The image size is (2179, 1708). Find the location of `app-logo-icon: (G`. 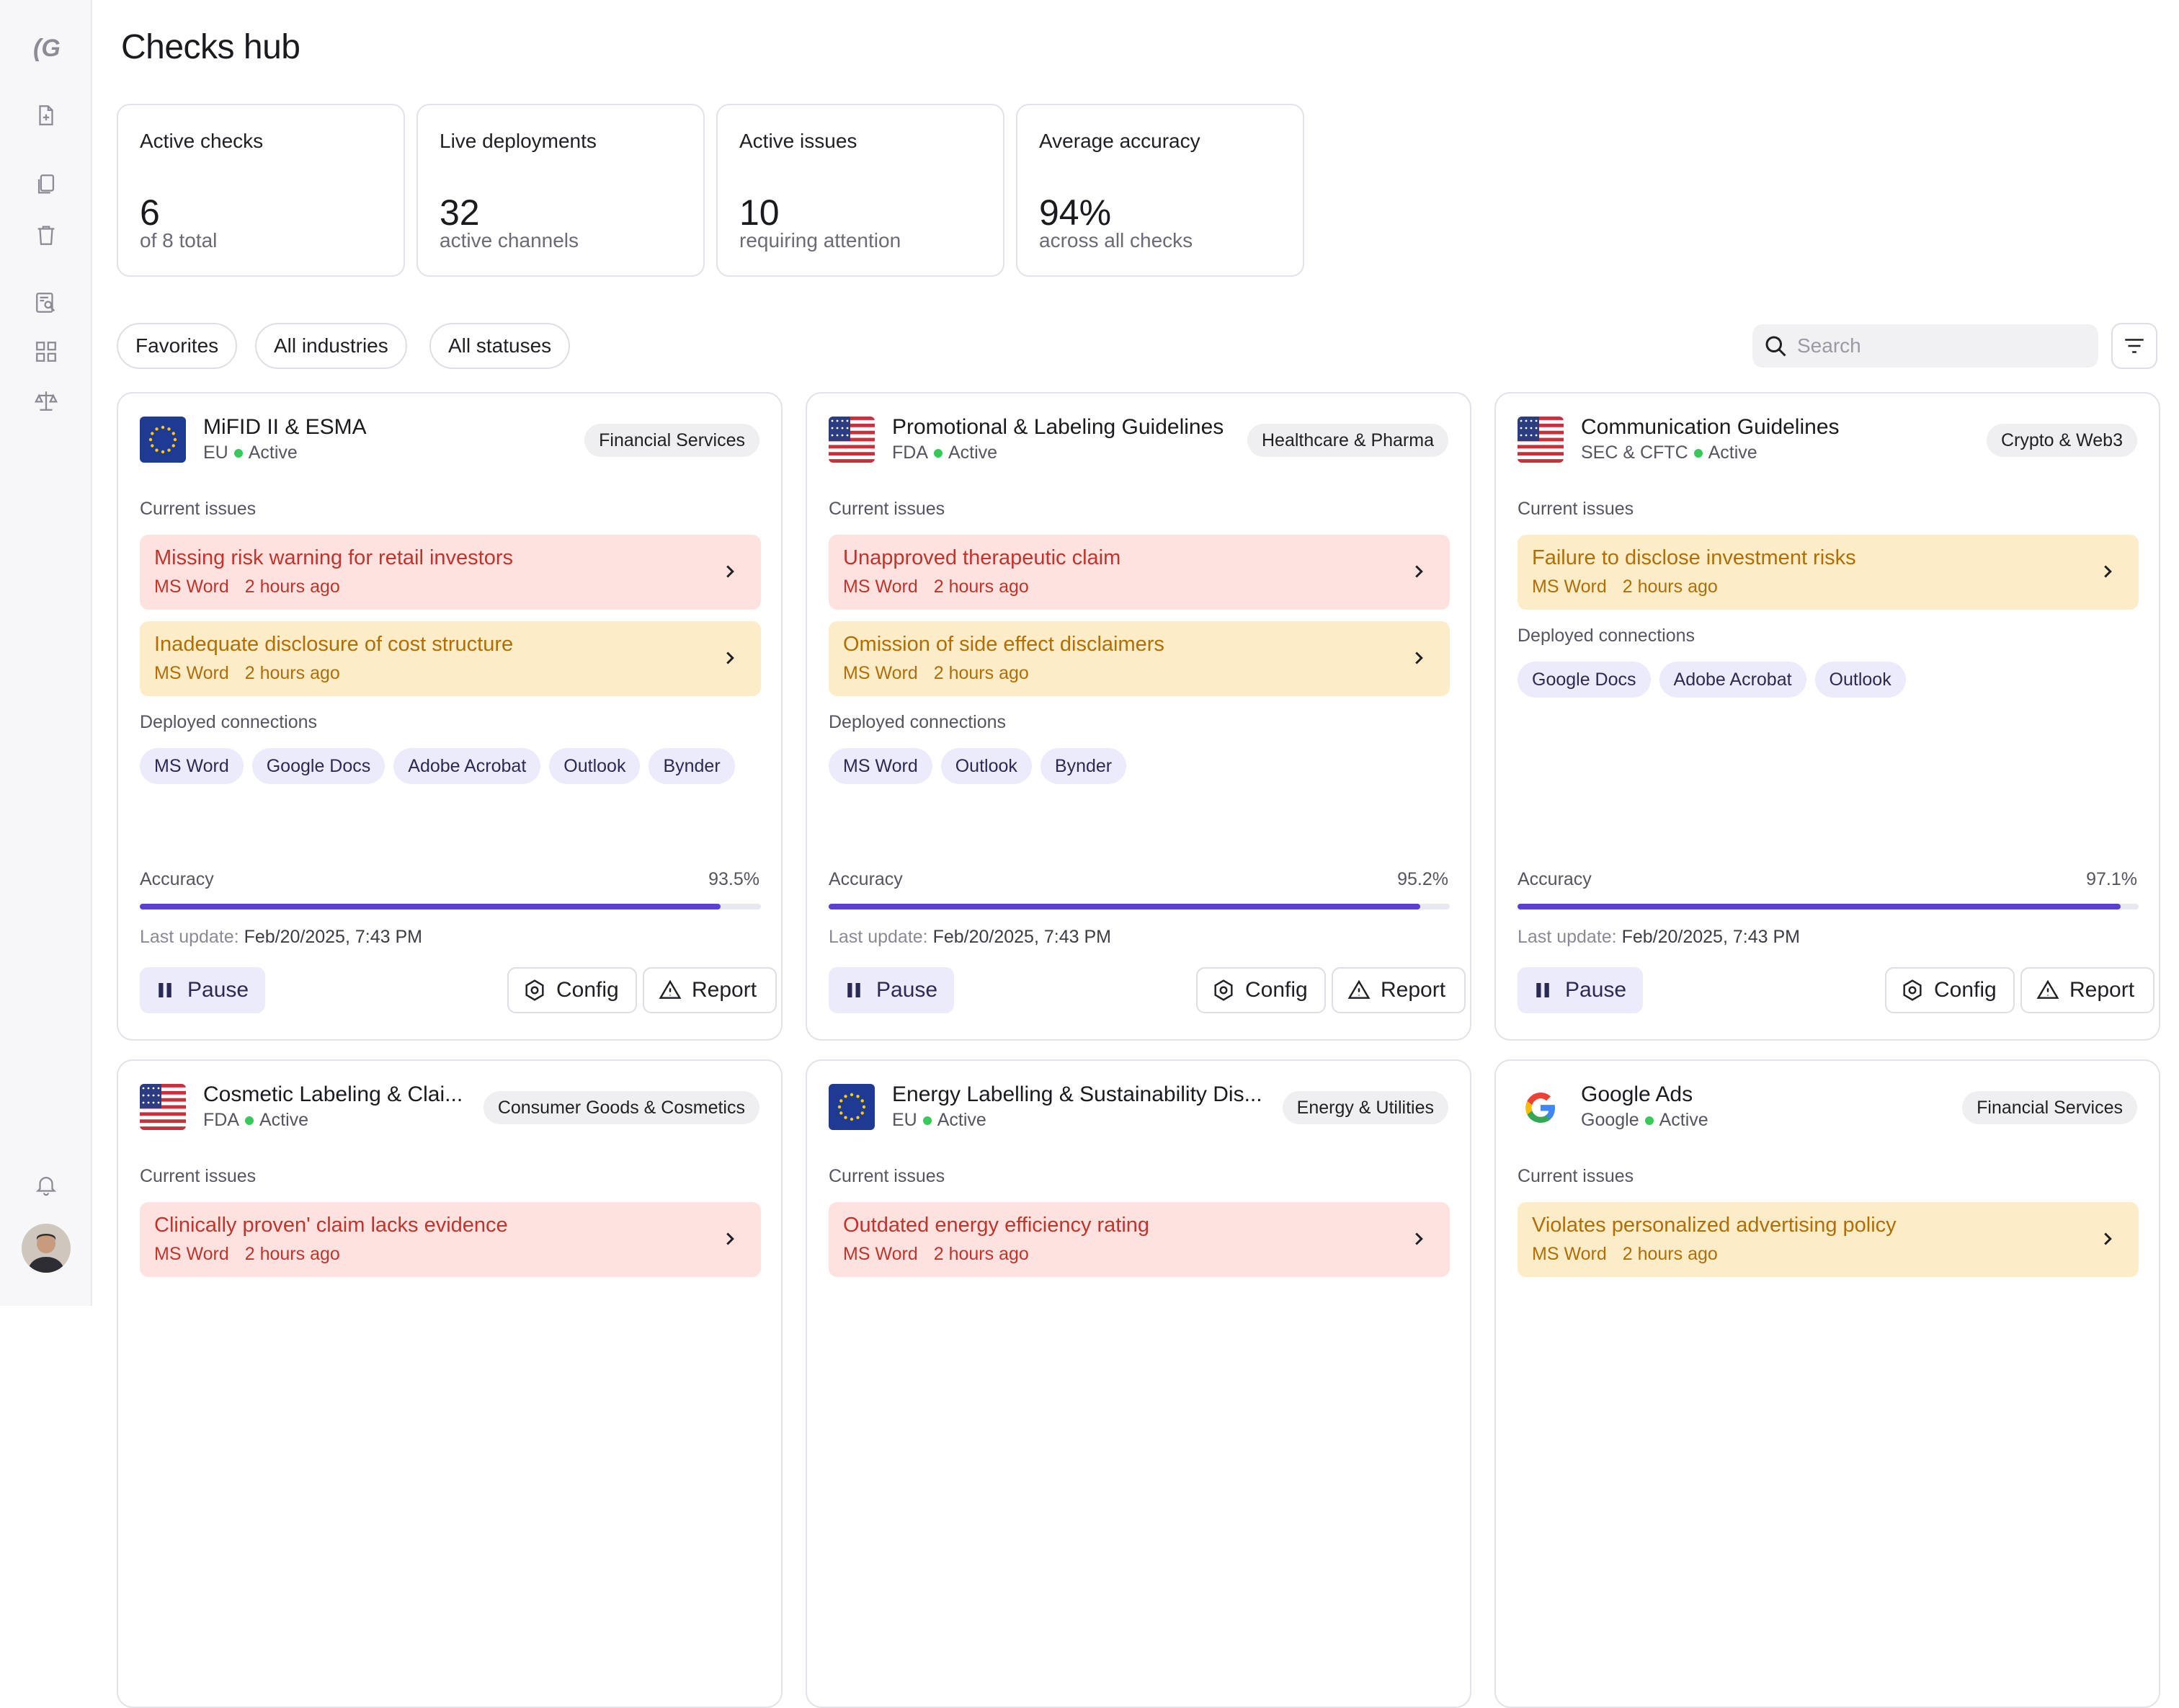

app-logo-icon: (G is located at coordinates (46, 47).